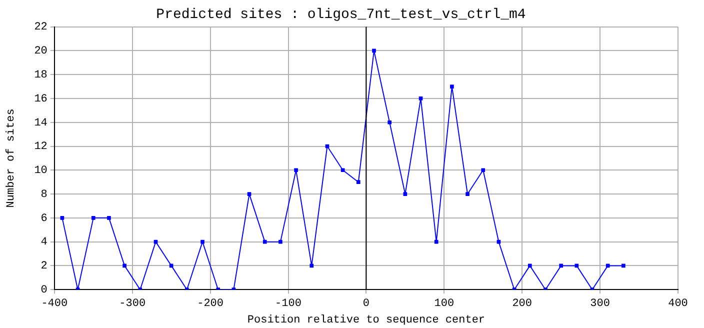  Describe the element at coordinates (54, 304) in the screenshot. I see `x-tick-label: -400` at that location.